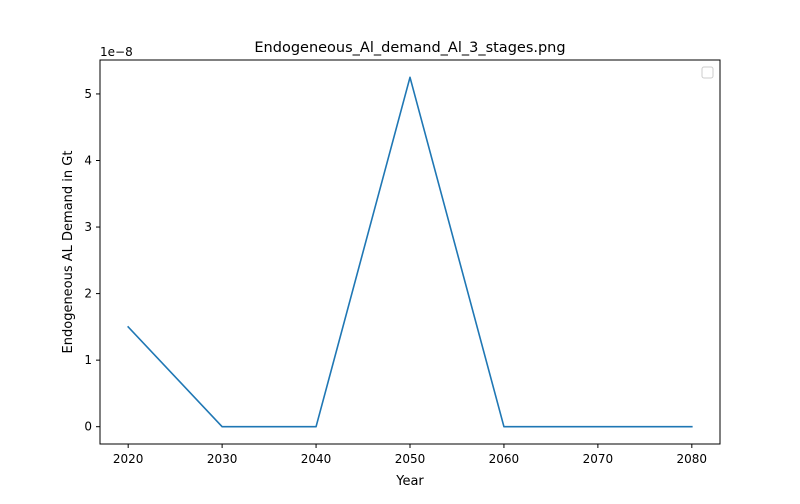 The height and width of the screenshot is (504, 800). Describe the element at coordinates (88, 427) in the screenshot. I see `y-tick-label: 0` at that location.